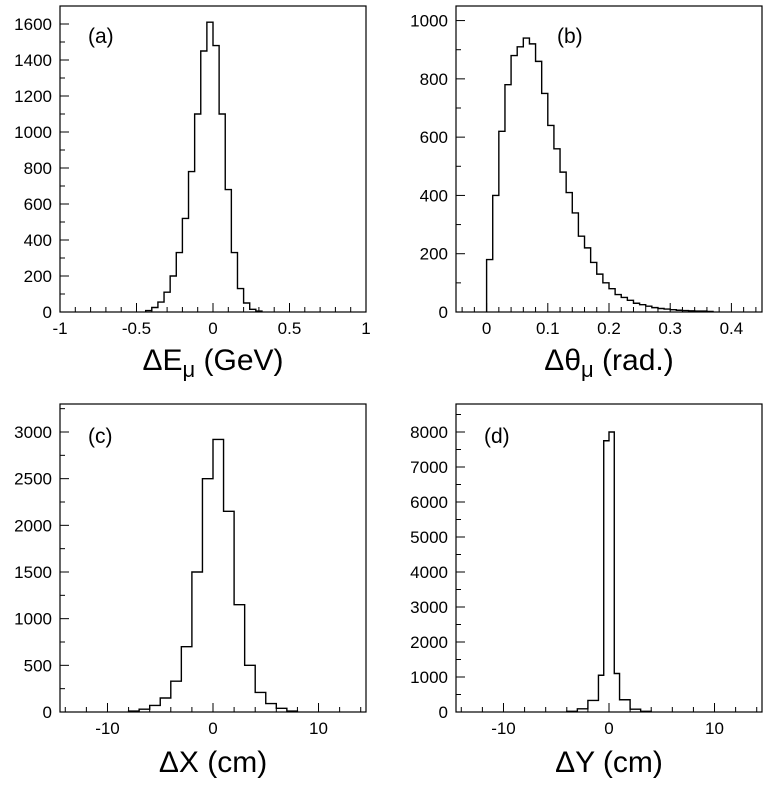 Image resolution: width=763 pixels, height=789 pixels. I want to click on x-tick-label: -0.5, so click(136, 328).